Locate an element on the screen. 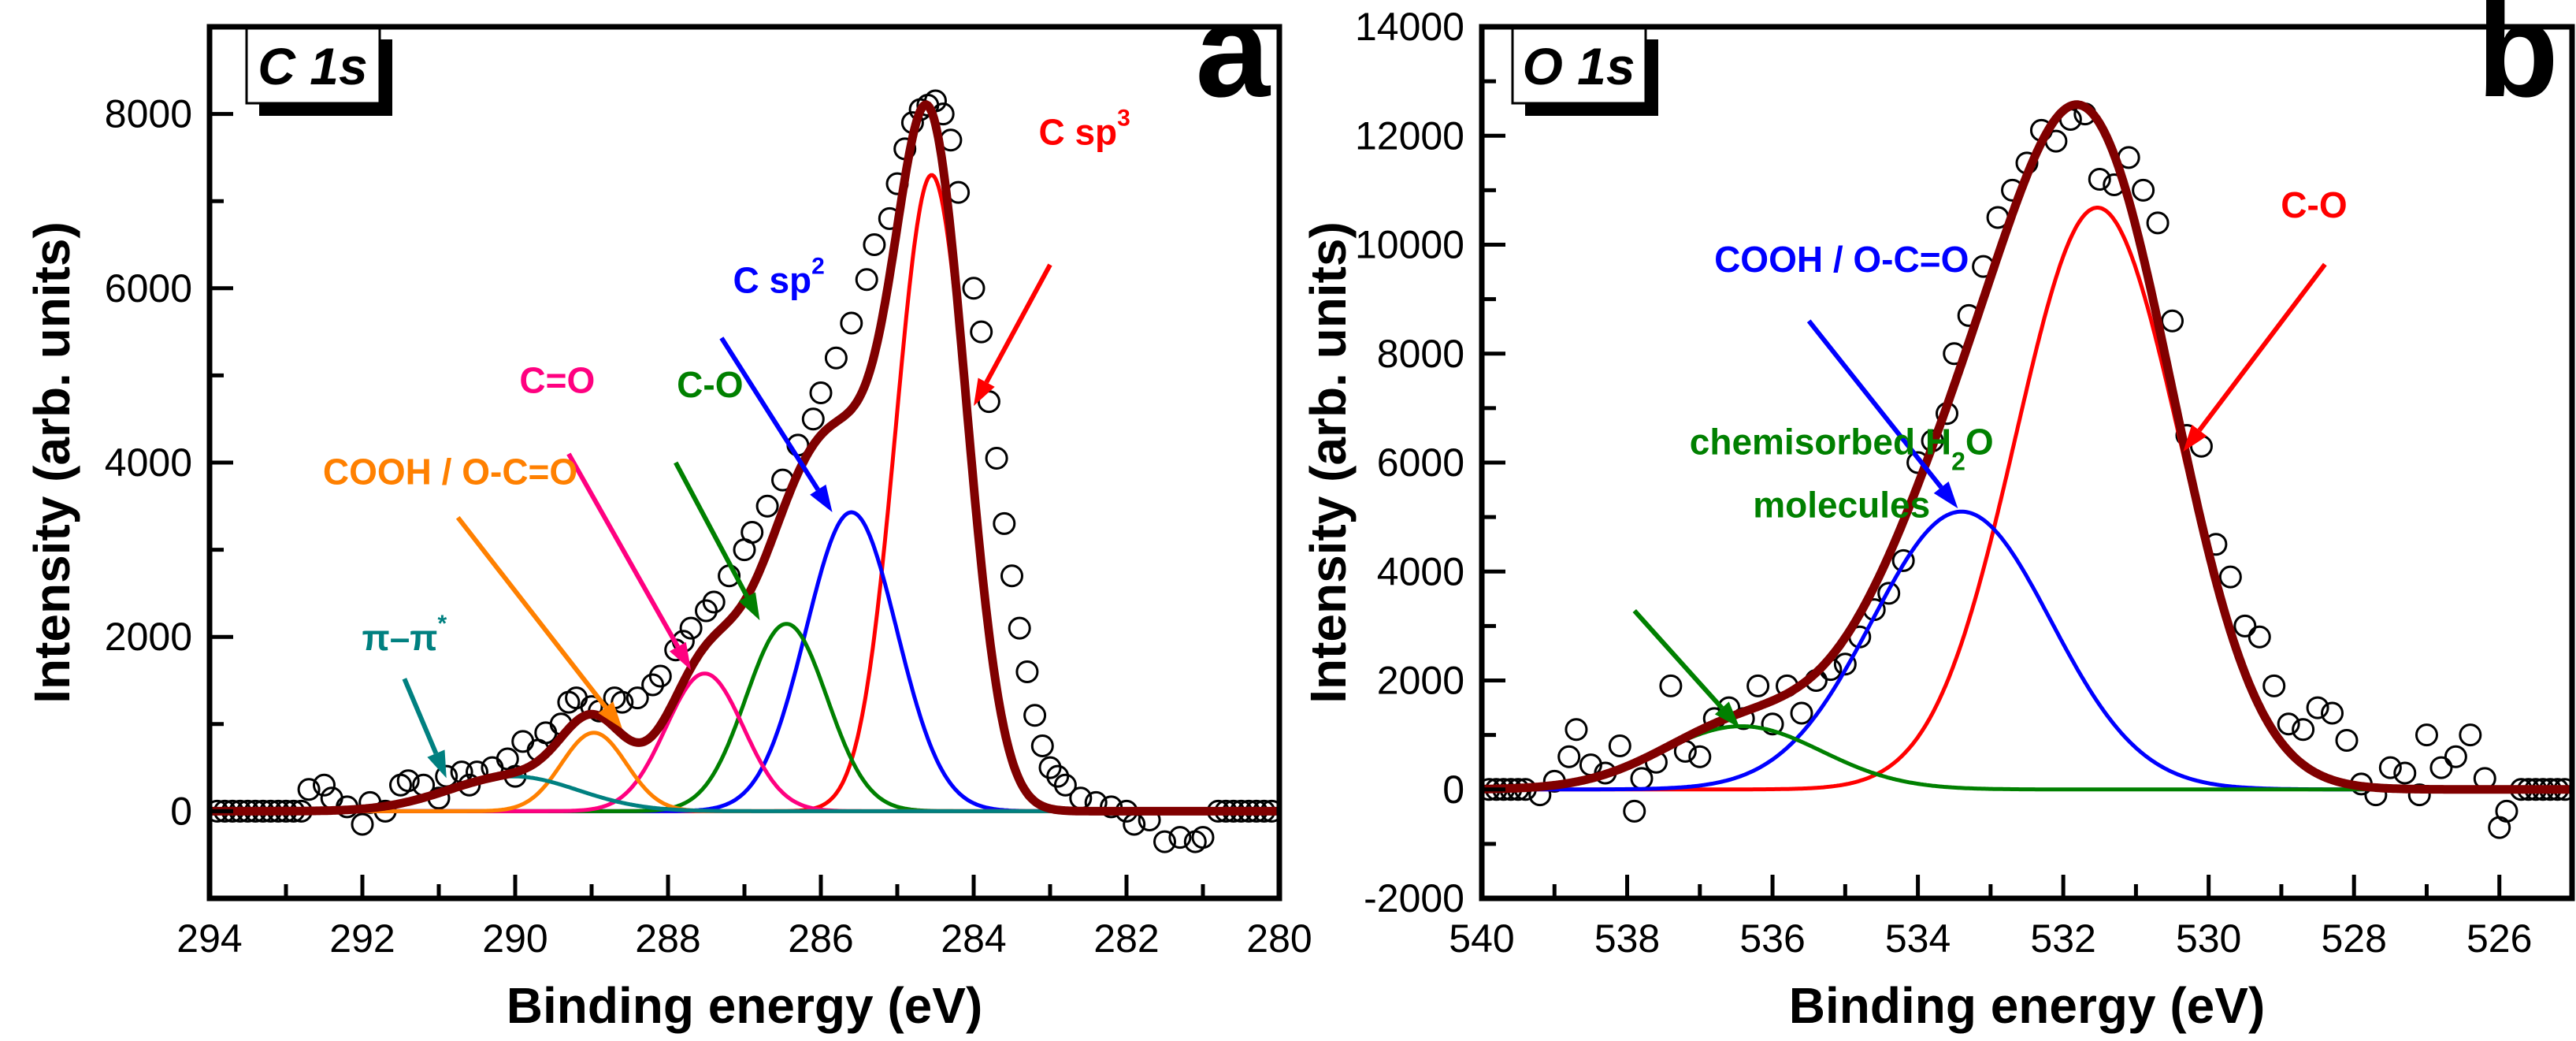 Image resolution: width=2576 pixels, height=1041 pixels. annotation-label: COOH / O-C=O is located at coordinates (1841, 259).